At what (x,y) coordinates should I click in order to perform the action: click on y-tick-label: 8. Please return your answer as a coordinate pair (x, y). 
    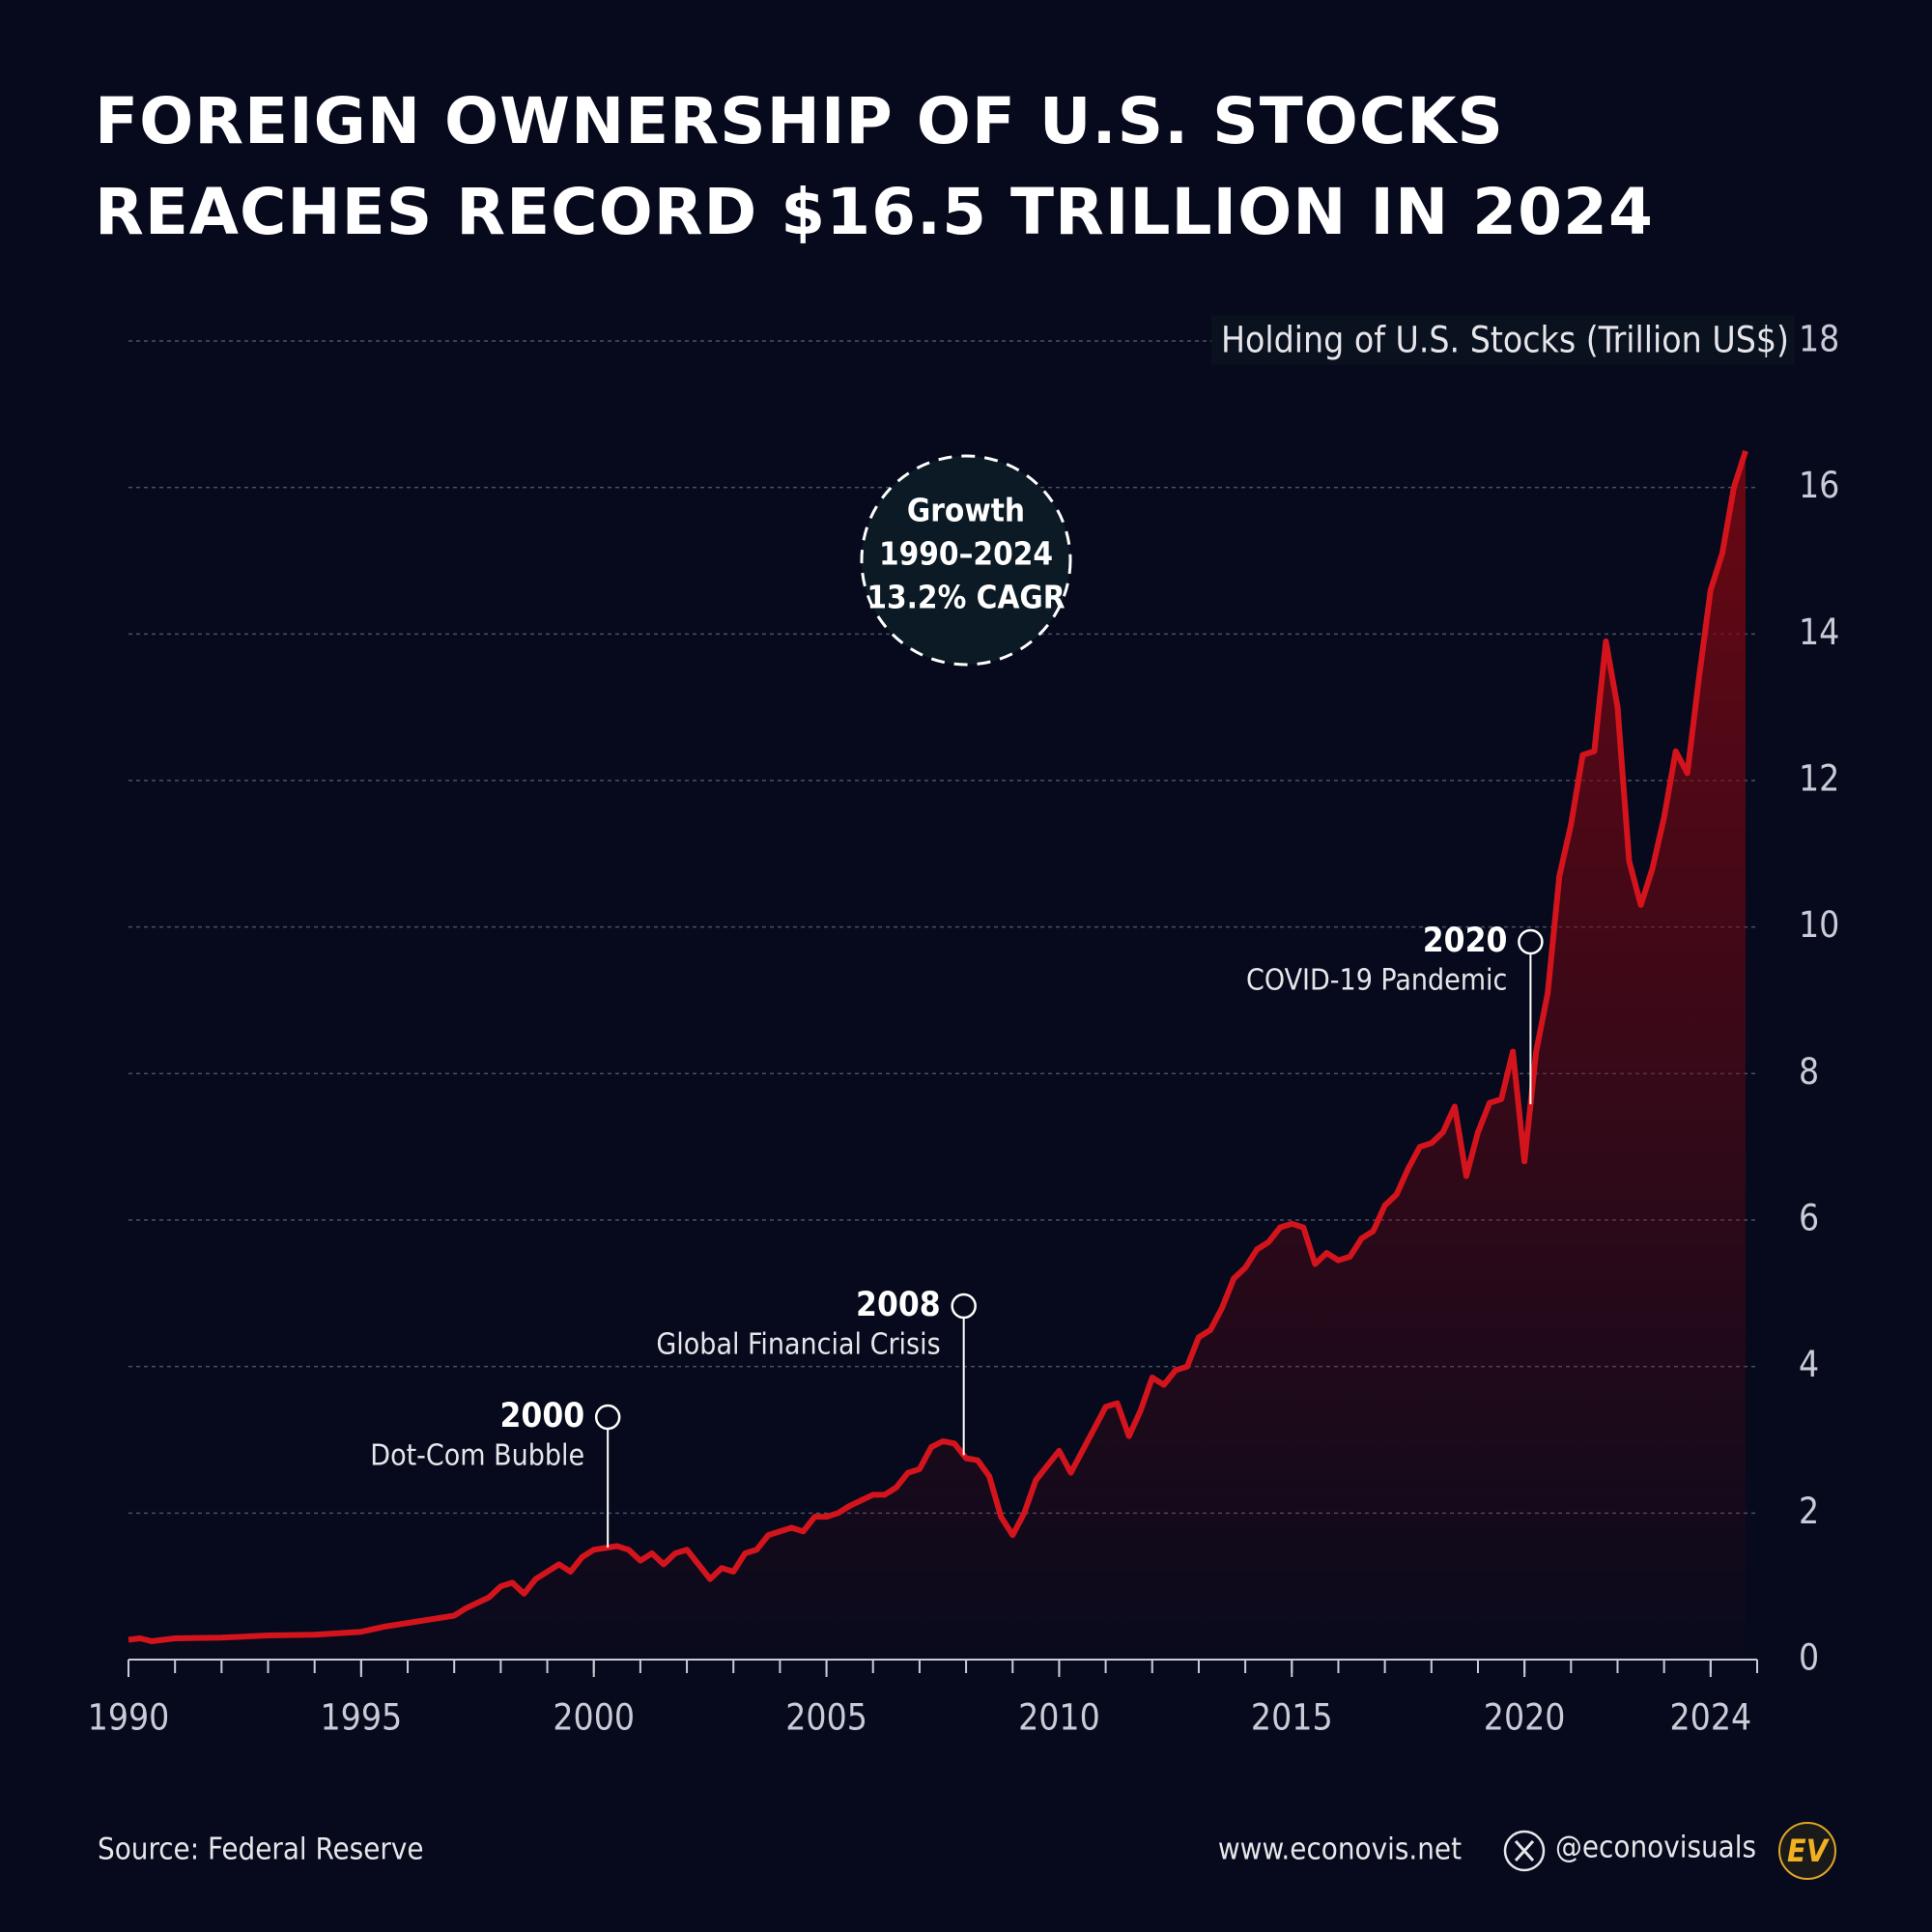
    Looking at the image, I should click on (1809, 1072).